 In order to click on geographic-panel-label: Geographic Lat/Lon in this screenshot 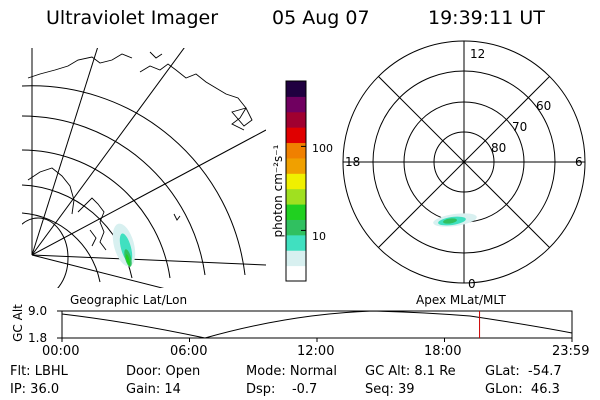, I will do `click(129, 300)`.